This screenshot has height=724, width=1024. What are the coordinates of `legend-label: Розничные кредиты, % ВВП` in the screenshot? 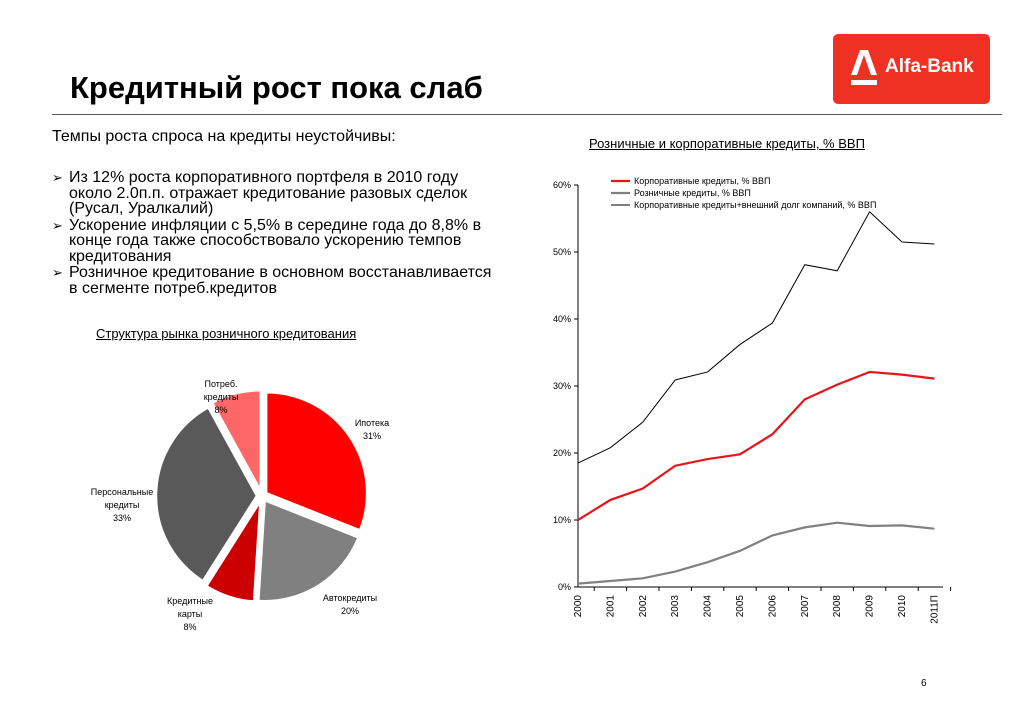 It's located at (692, 193).